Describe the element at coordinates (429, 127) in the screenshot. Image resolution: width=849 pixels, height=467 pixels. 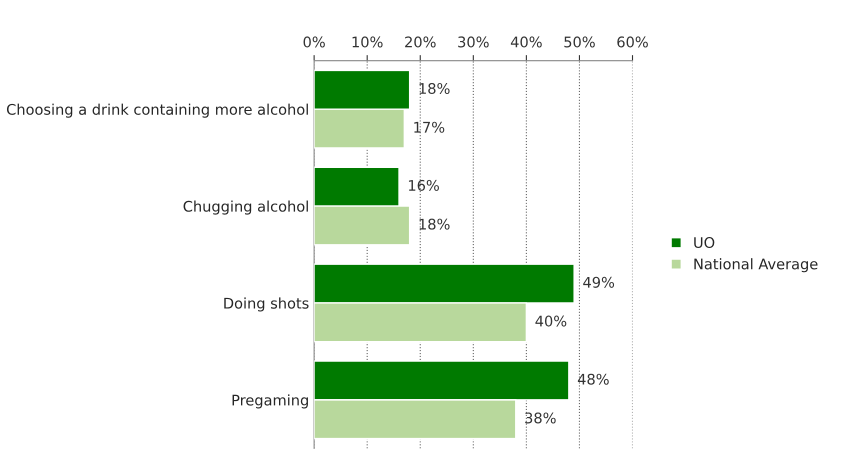
I see `data-label: 17%` at that location.